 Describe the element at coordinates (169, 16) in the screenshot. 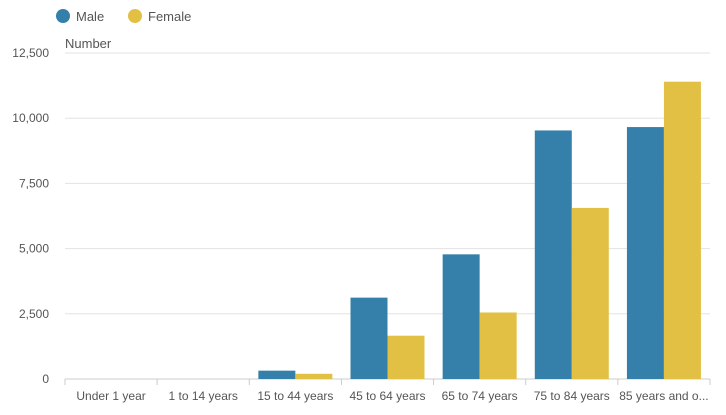

I see `legend-label-female: Female` at that location.